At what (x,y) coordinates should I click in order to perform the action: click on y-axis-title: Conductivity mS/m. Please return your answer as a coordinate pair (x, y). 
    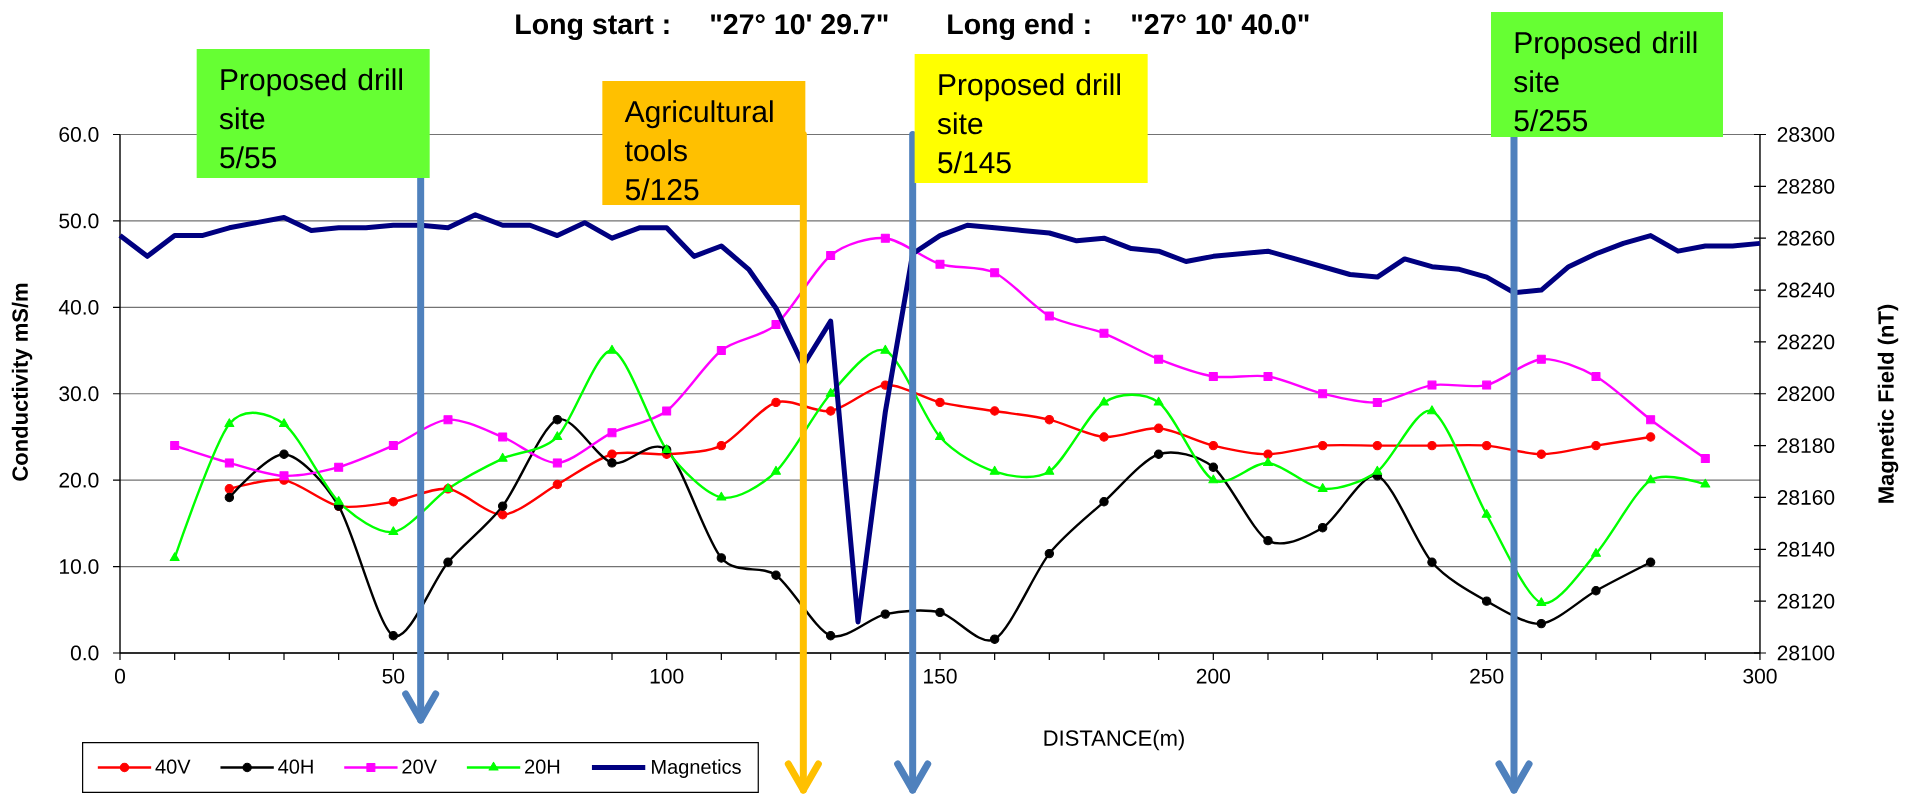
    Looking at the image, I should click on (22, 382).